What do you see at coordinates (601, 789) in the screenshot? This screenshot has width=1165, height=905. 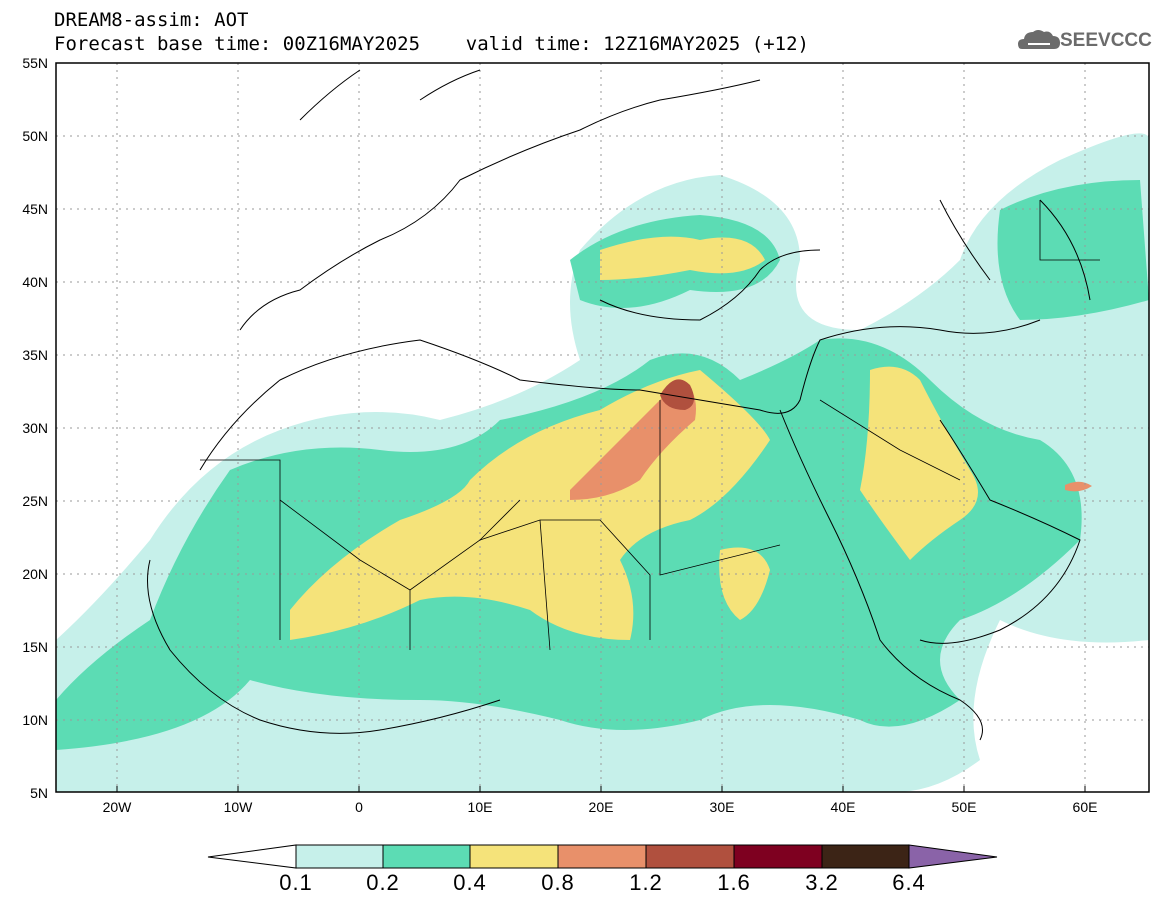 I see `axis-ticks` at bounding box center [601, 789].